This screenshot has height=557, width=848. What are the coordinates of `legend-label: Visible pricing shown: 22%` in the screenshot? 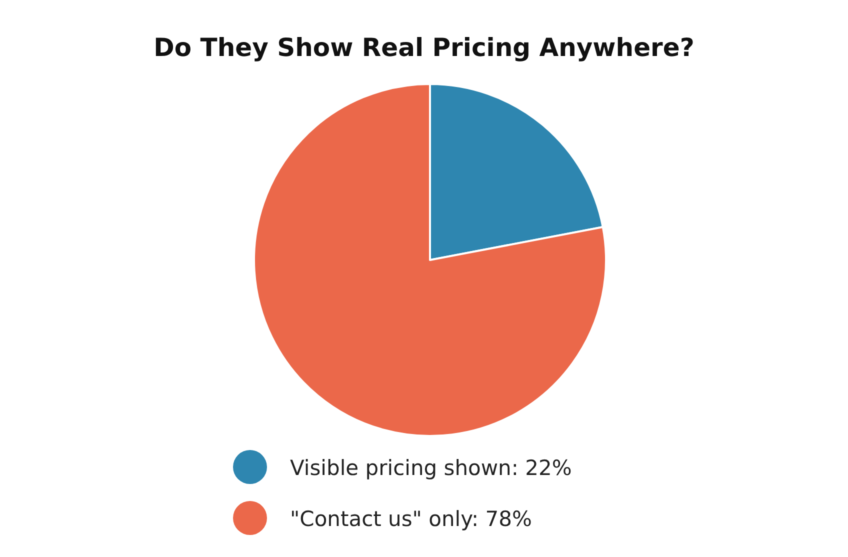 It's located at (431, 468).